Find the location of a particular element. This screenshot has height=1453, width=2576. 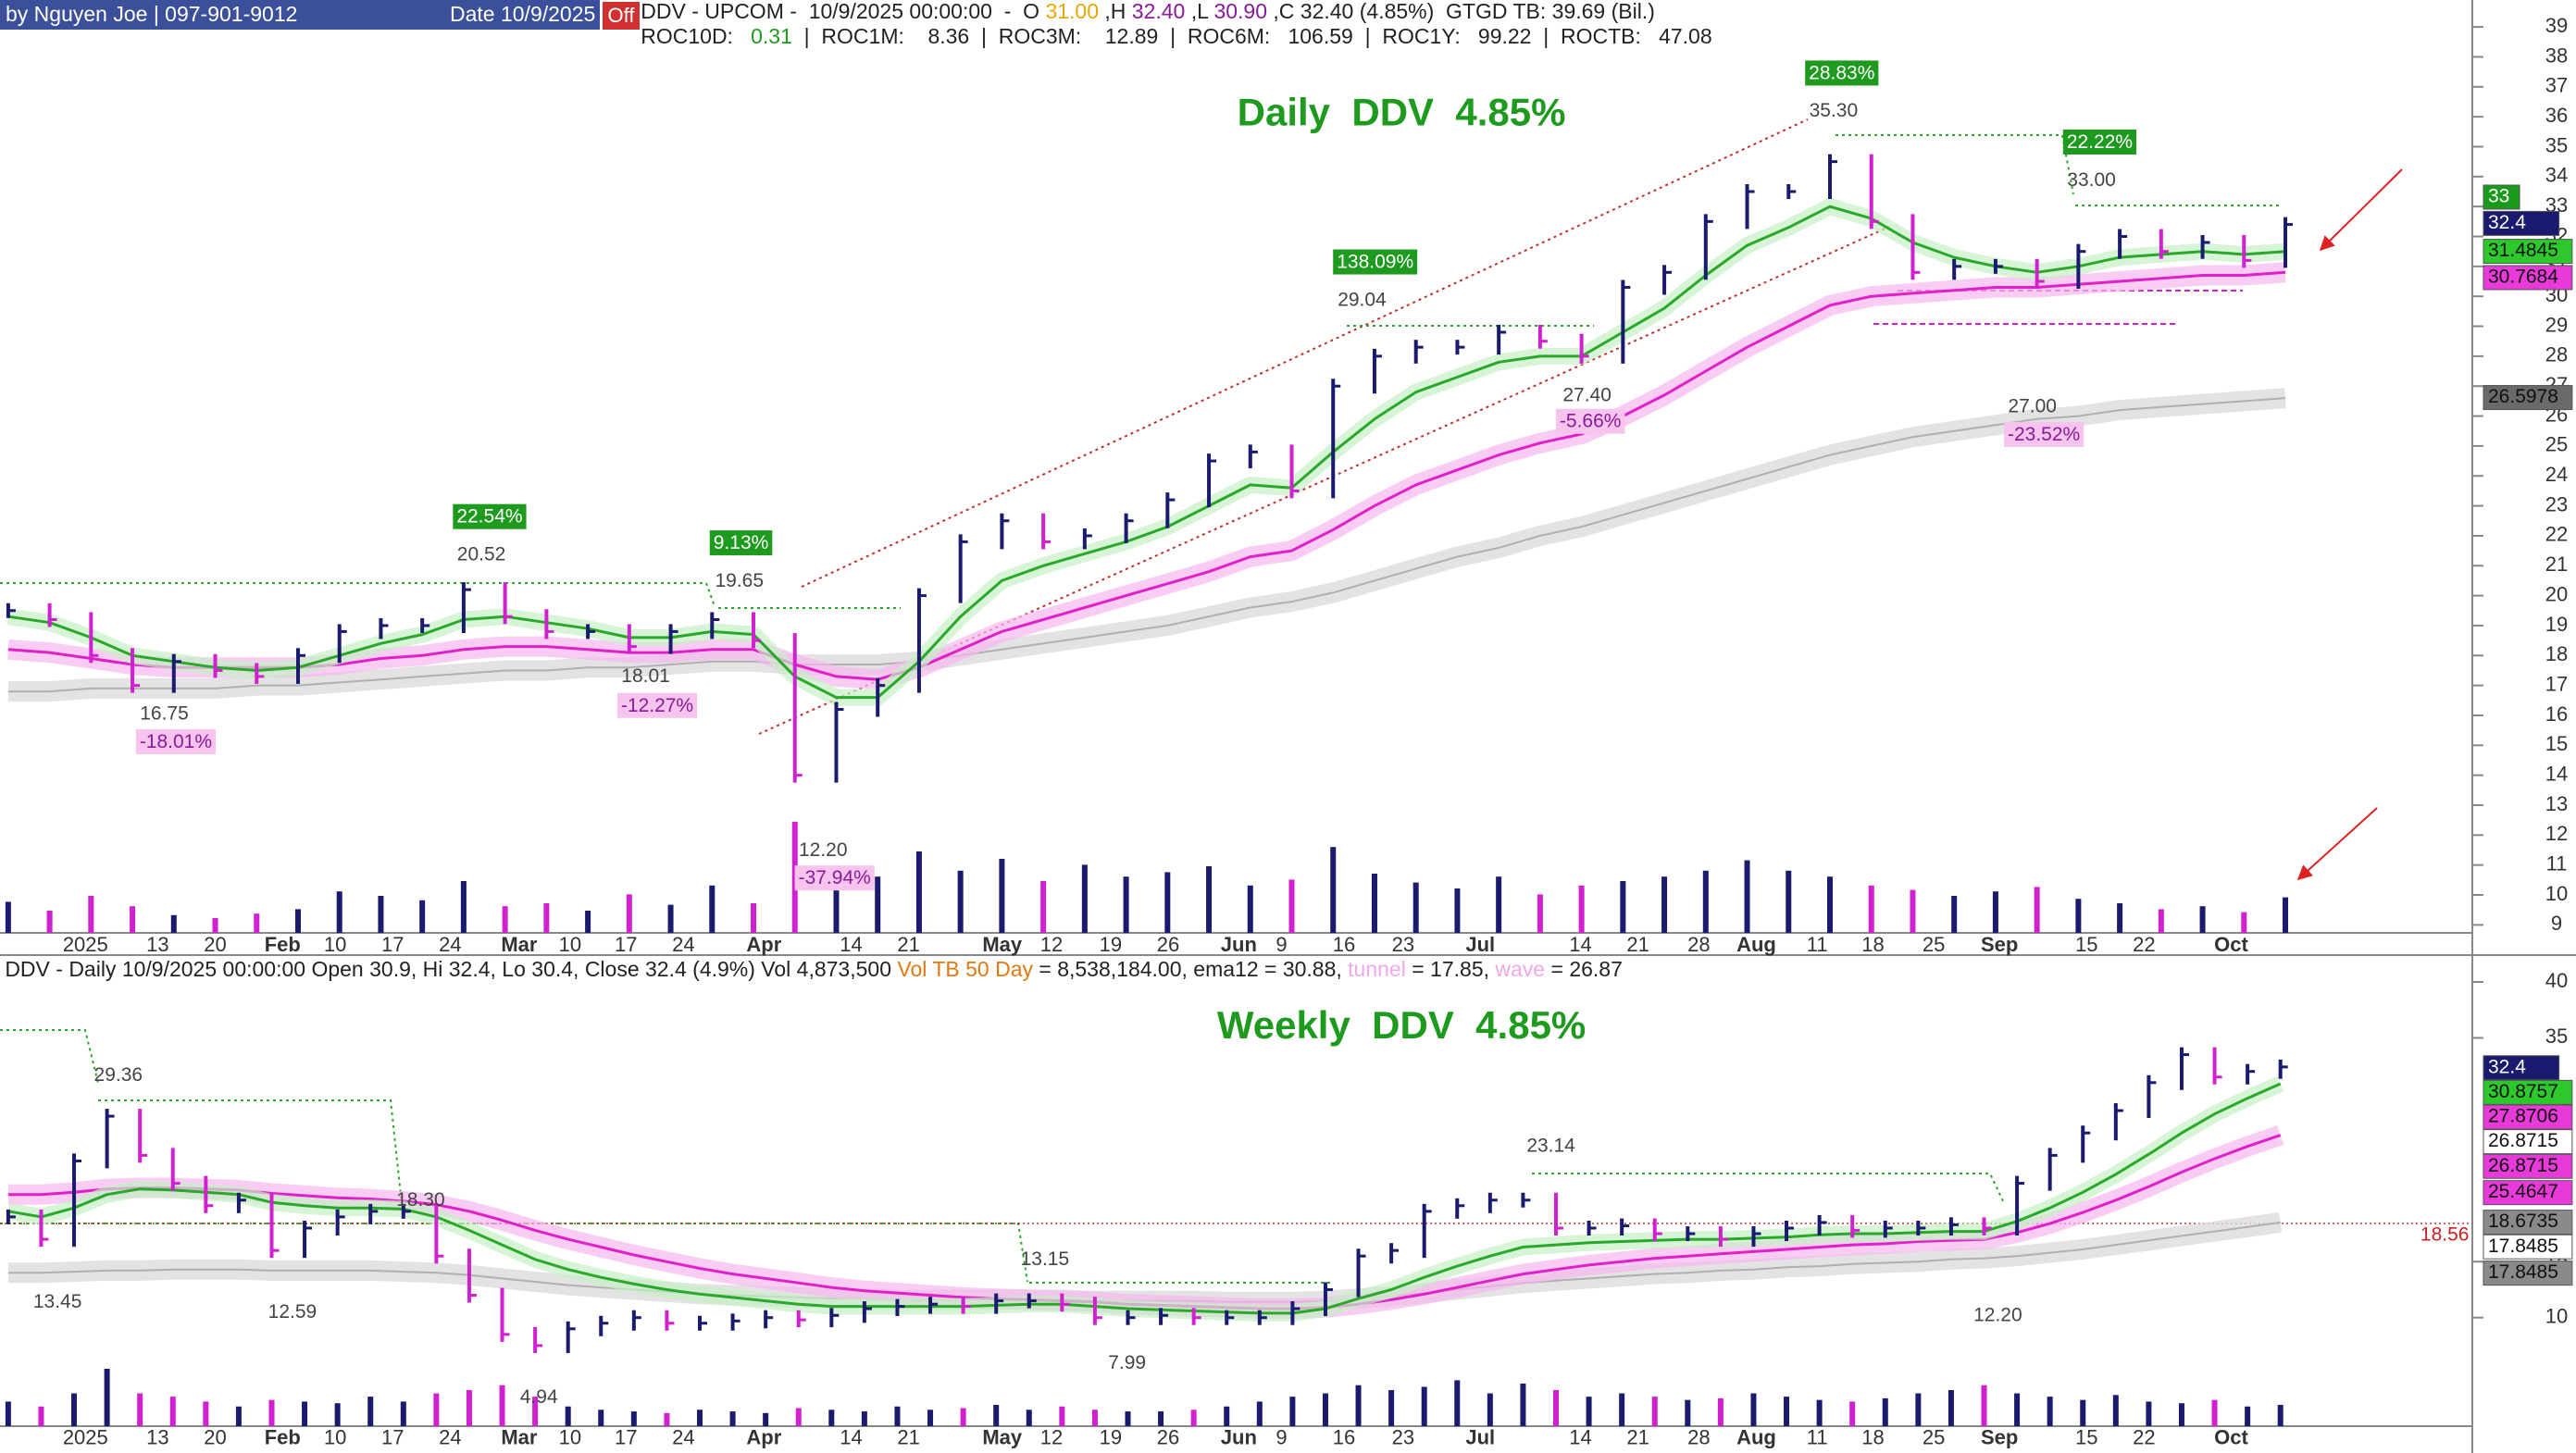

price-label: 32.4 is located at coordinates (2507, 1067).